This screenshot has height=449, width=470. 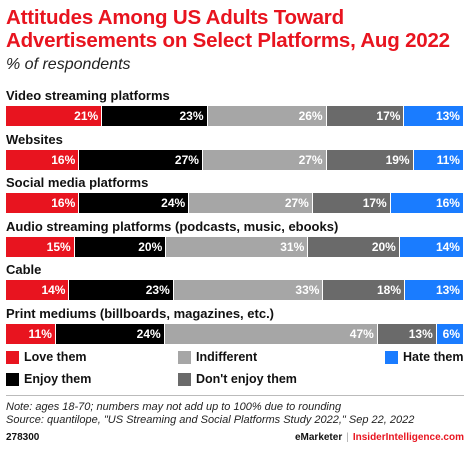 I want to click on legend-label: Don't enjoy them, so click(x=246, y=379).